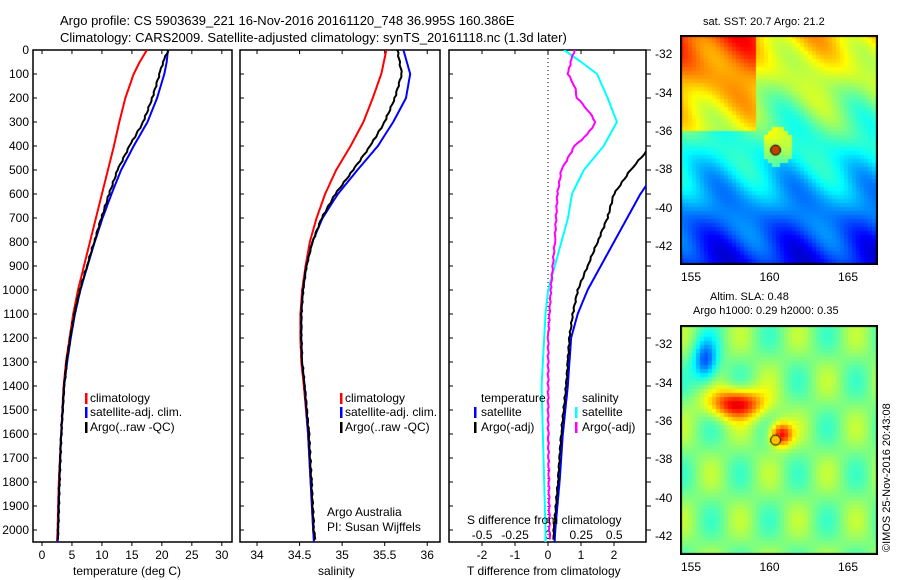 This screenshot has width=900, height=580. Describe the element at coordinates (19, 122) in the screenshot. I see `y-tick-label: 300` at that location.